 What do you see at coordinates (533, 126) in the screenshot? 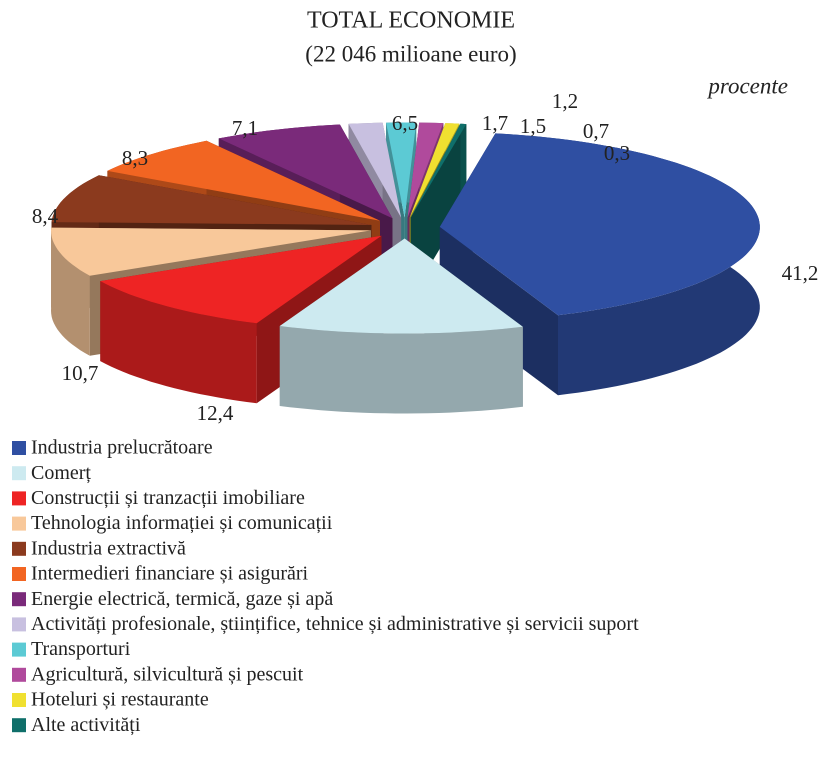
I see `data-label: 1,5` at bounding box center [533, 126].